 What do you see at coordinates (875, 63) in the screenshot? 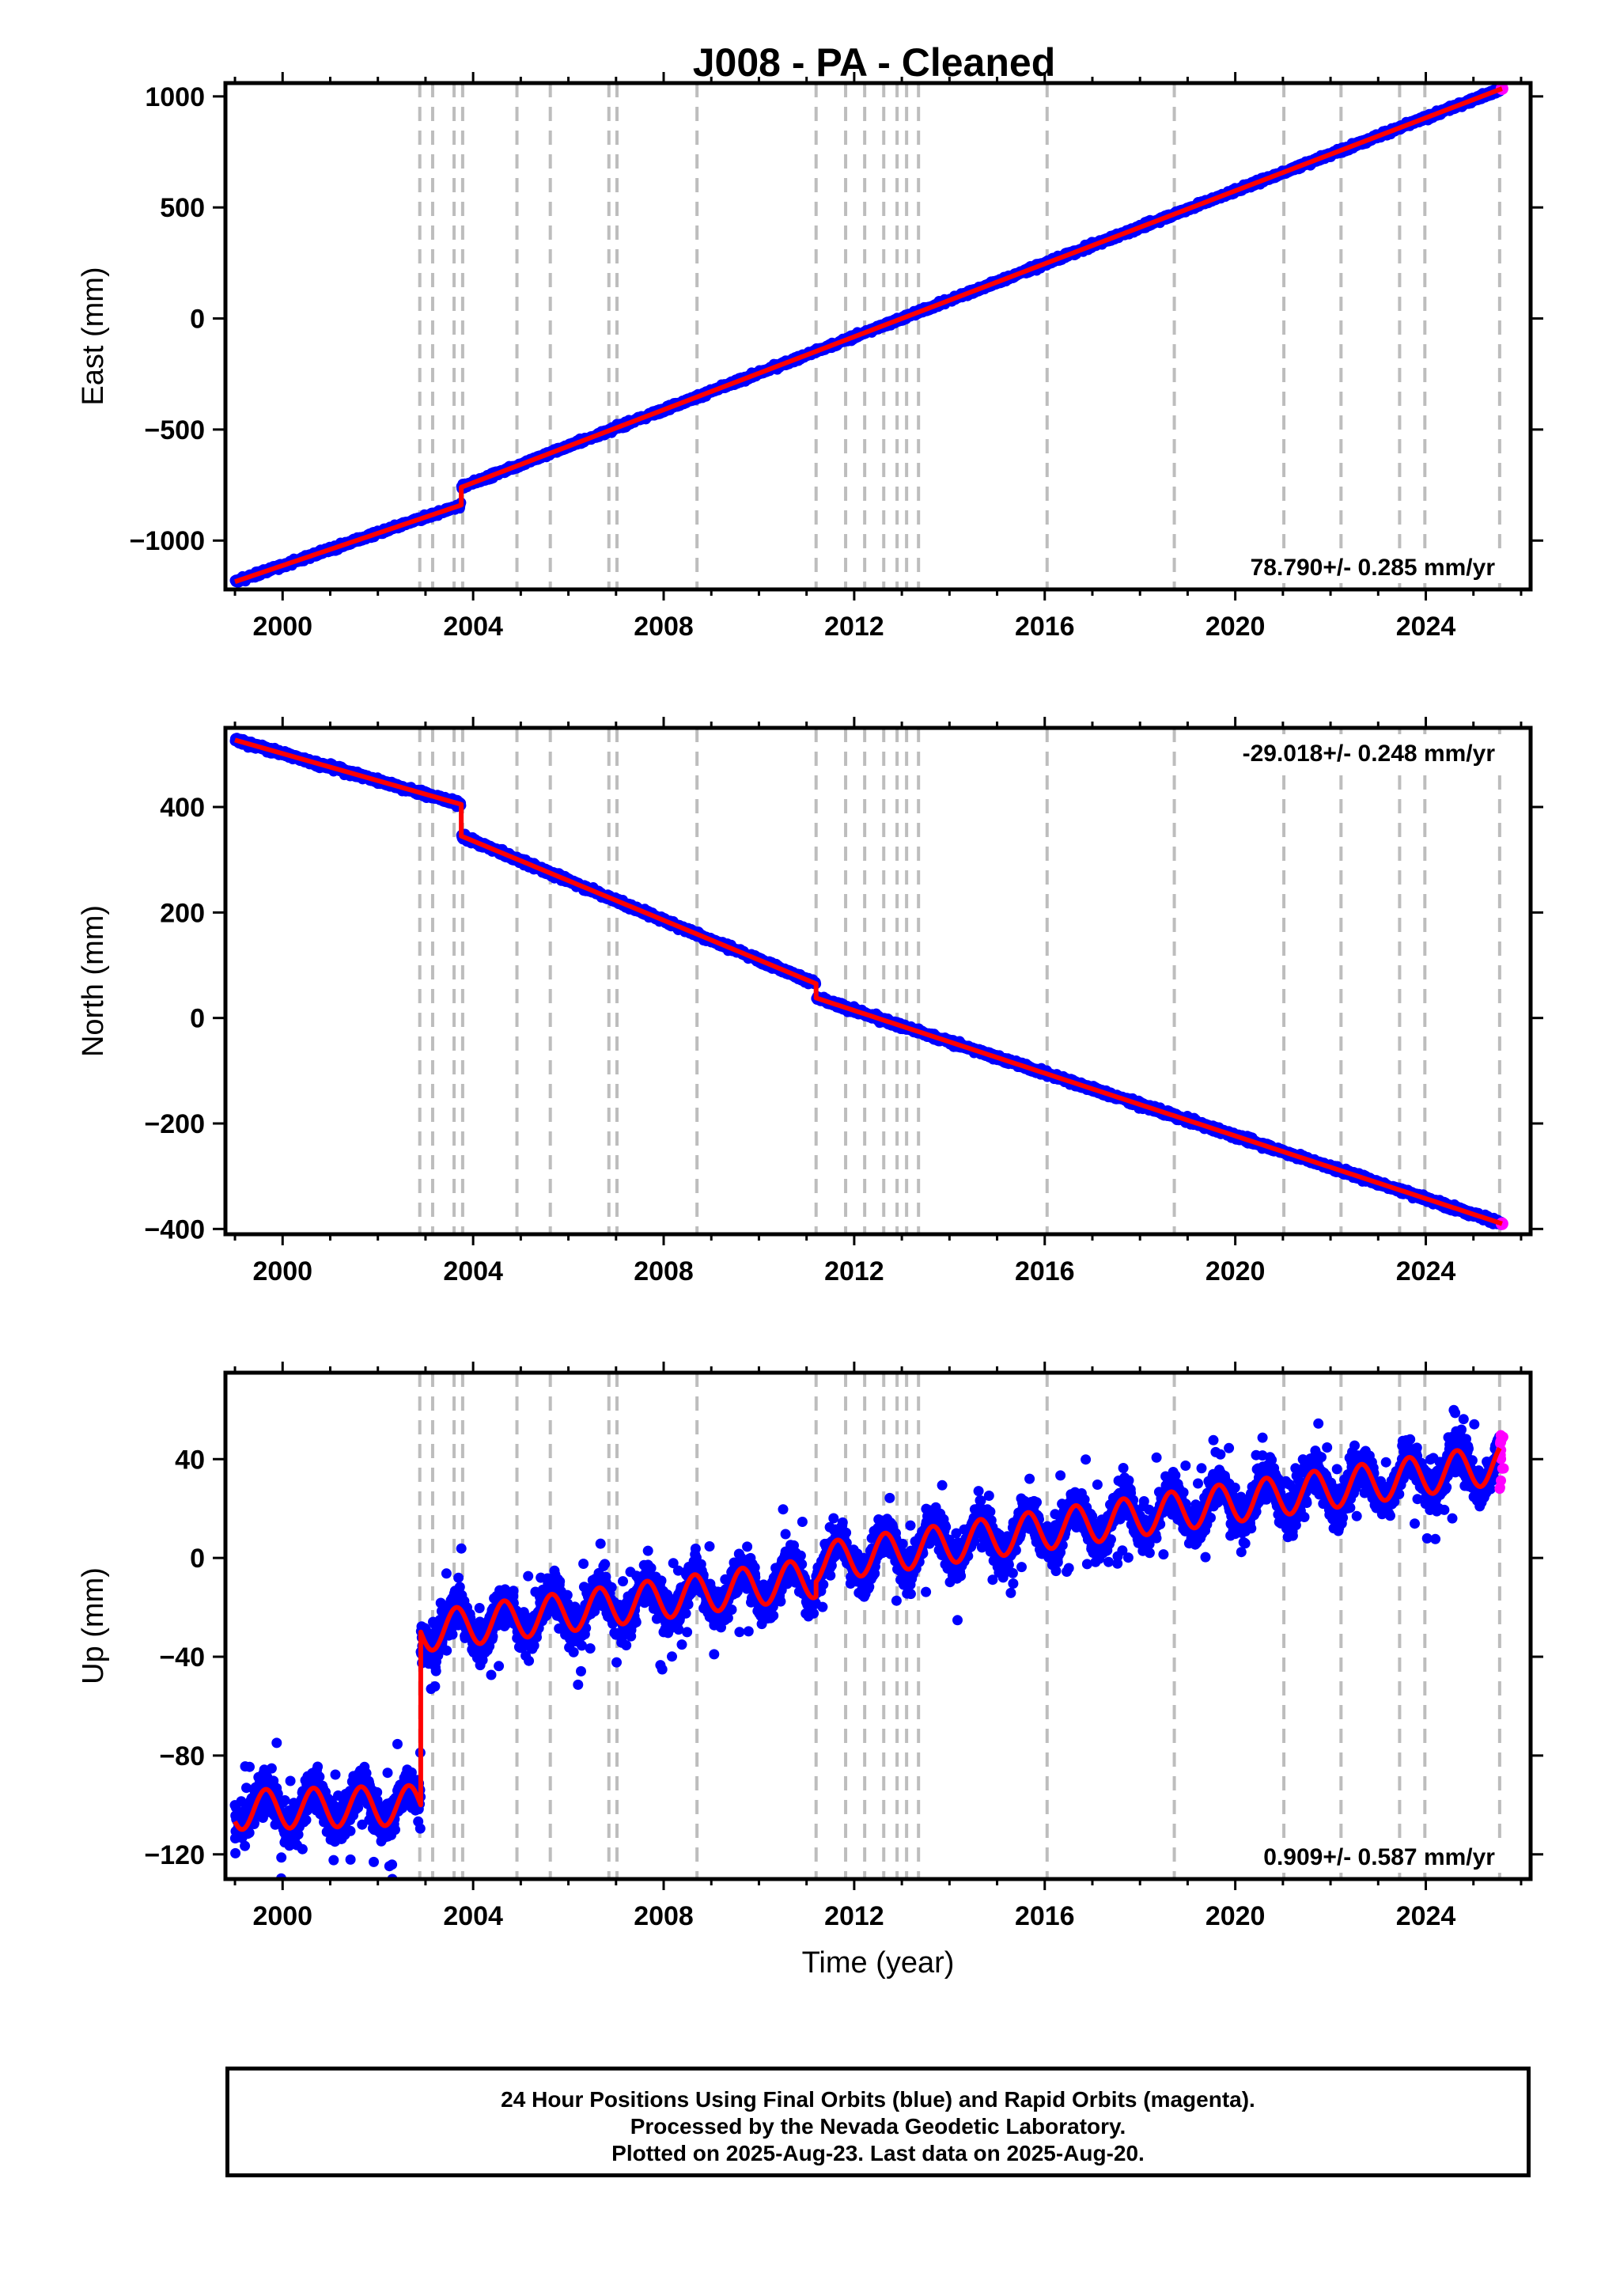
I see `figure-title: J008 - PA - Cleaned` at bounding box center [875, 63].